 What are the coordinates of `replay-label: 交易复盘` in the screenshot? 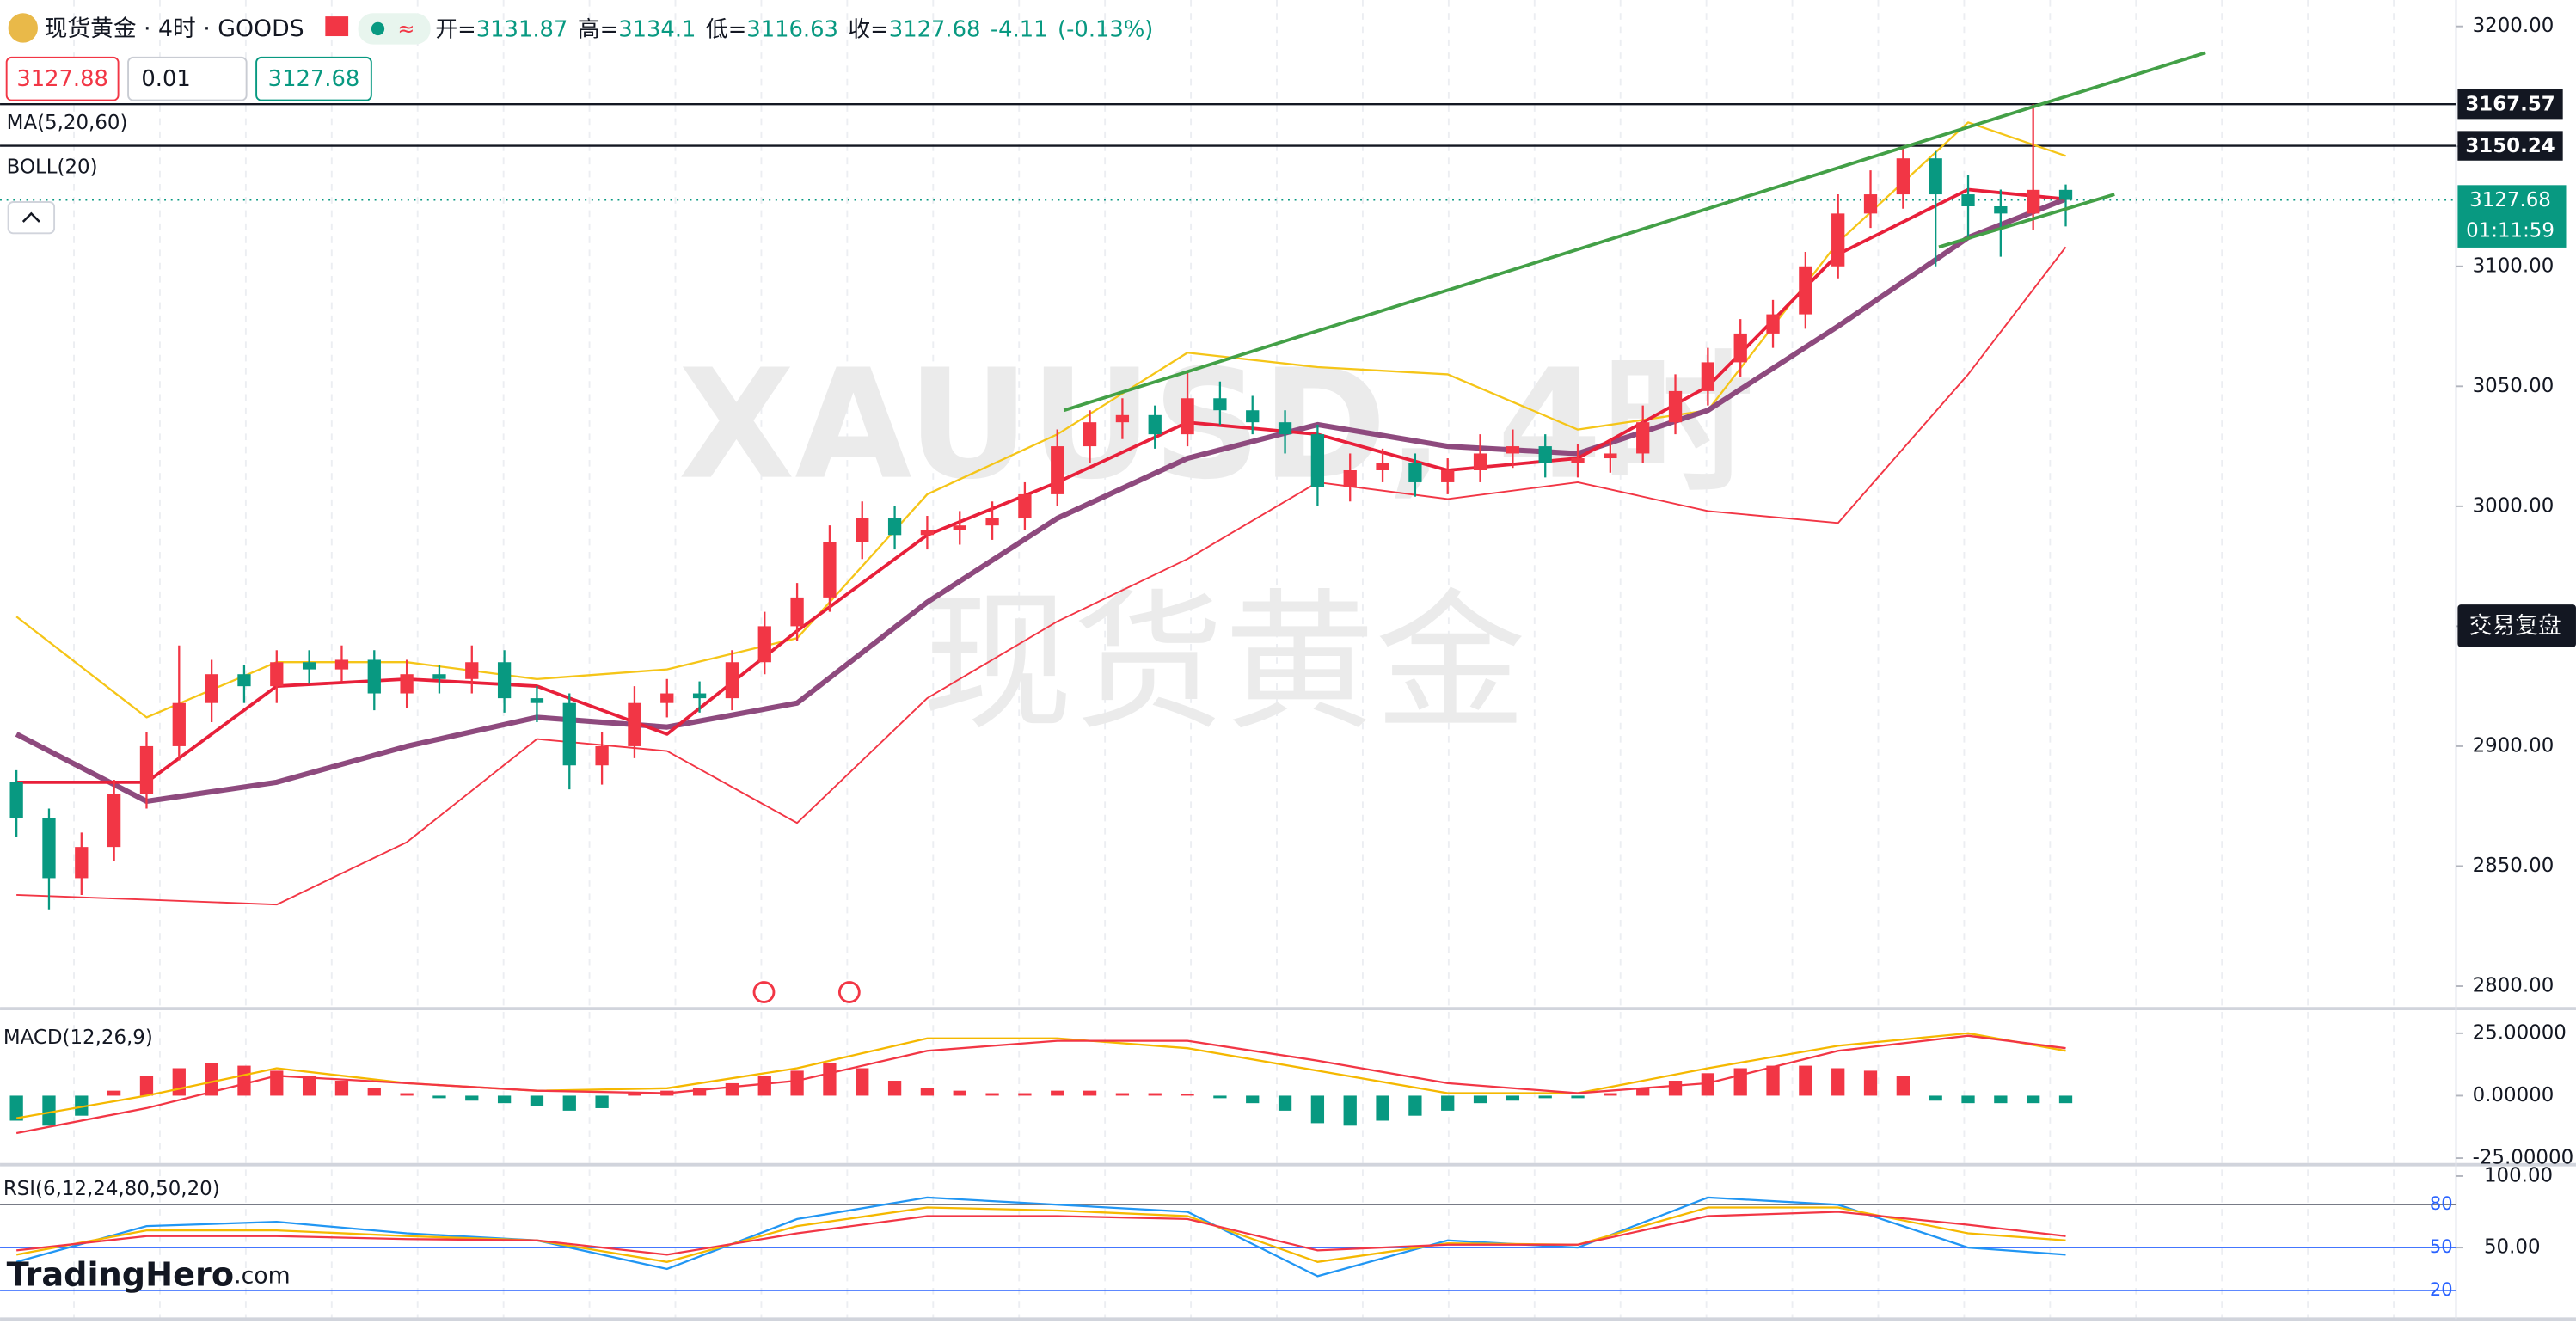 It's located at (2515, 625).